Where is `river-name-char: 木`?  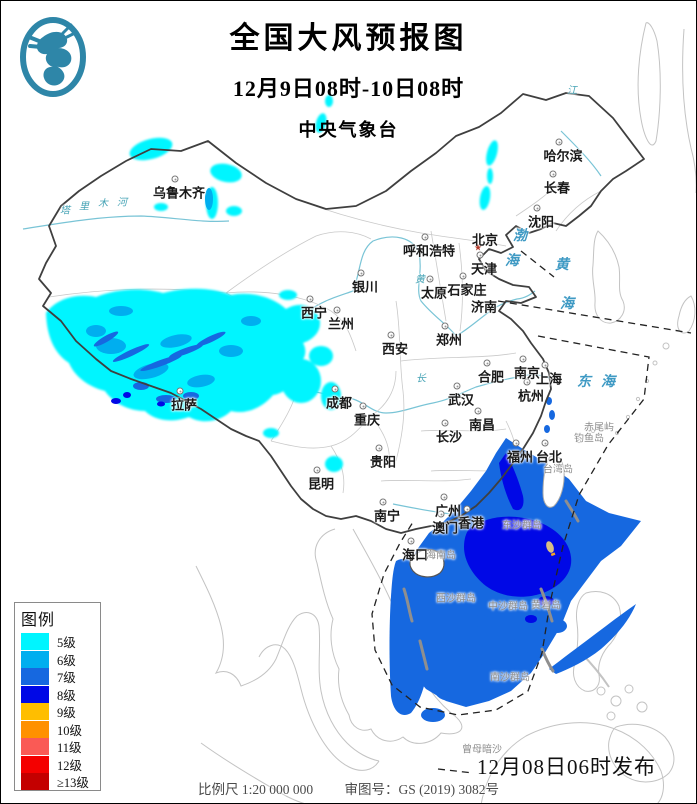 river-name-char: 木 is located at coordinates (103, 204).